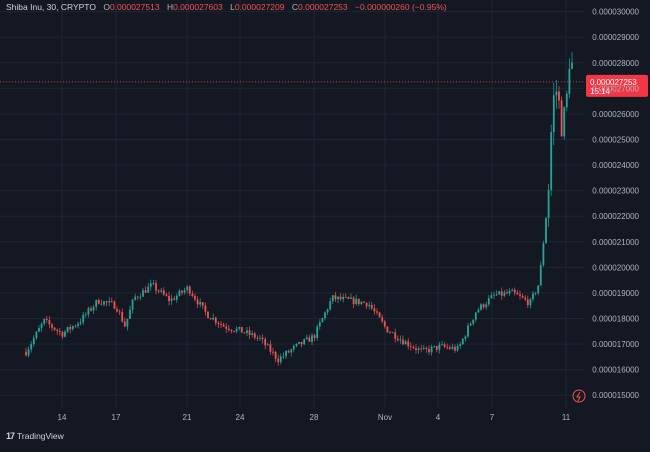 This screenshot has height=452, width=650. Describe the element at coordinates (615, 63) in the screenshot. I see `price-axis-tick-label: 0.000028000` at that location.